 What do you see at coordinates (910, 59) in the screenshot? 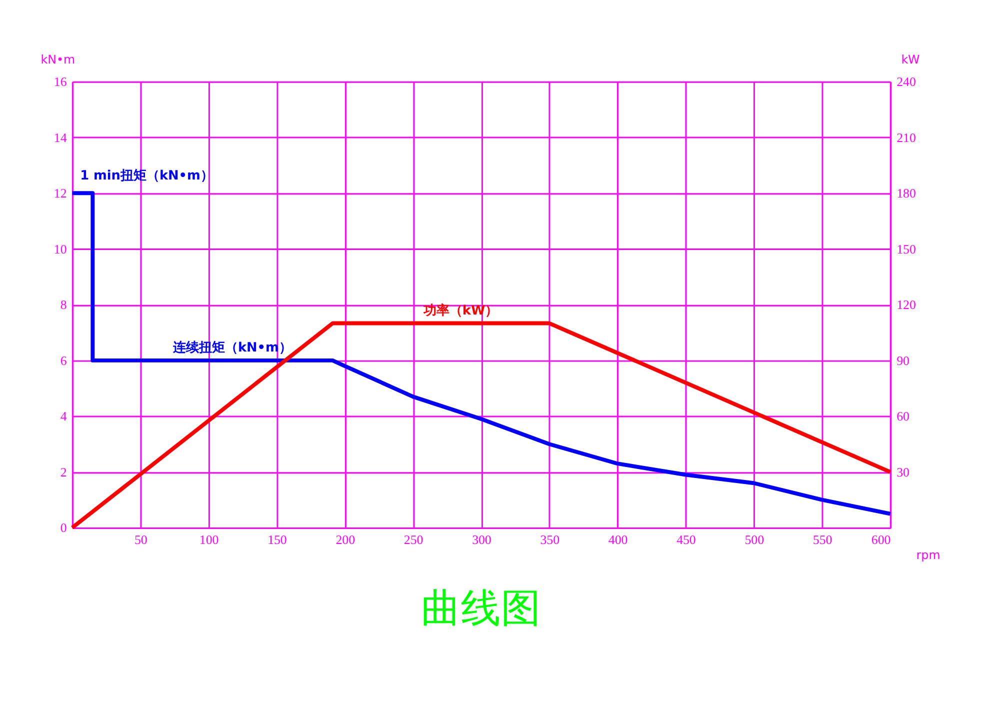
I see `y2-axis-title: kW` at bounding box center [910, 59].